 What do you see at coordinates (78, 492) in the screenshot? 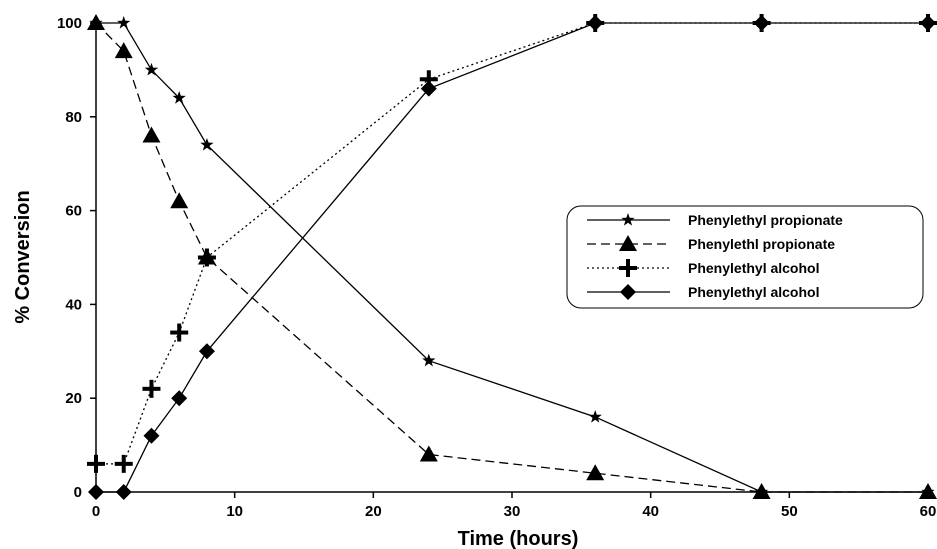
I see `y-tick-label: 0` at bounding box center [78, 492].